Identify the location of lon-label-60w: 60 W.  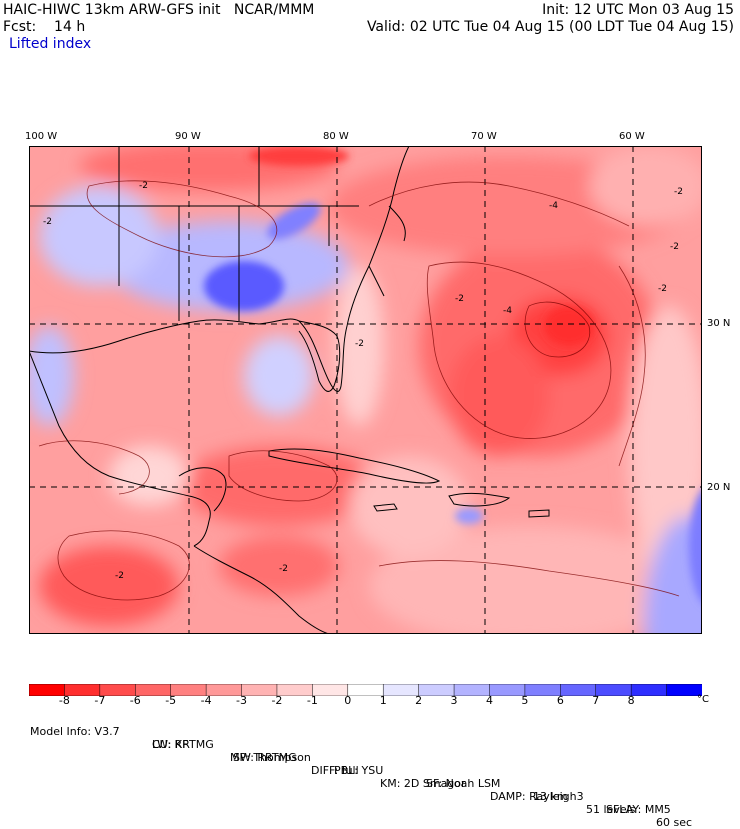
(632, 136).